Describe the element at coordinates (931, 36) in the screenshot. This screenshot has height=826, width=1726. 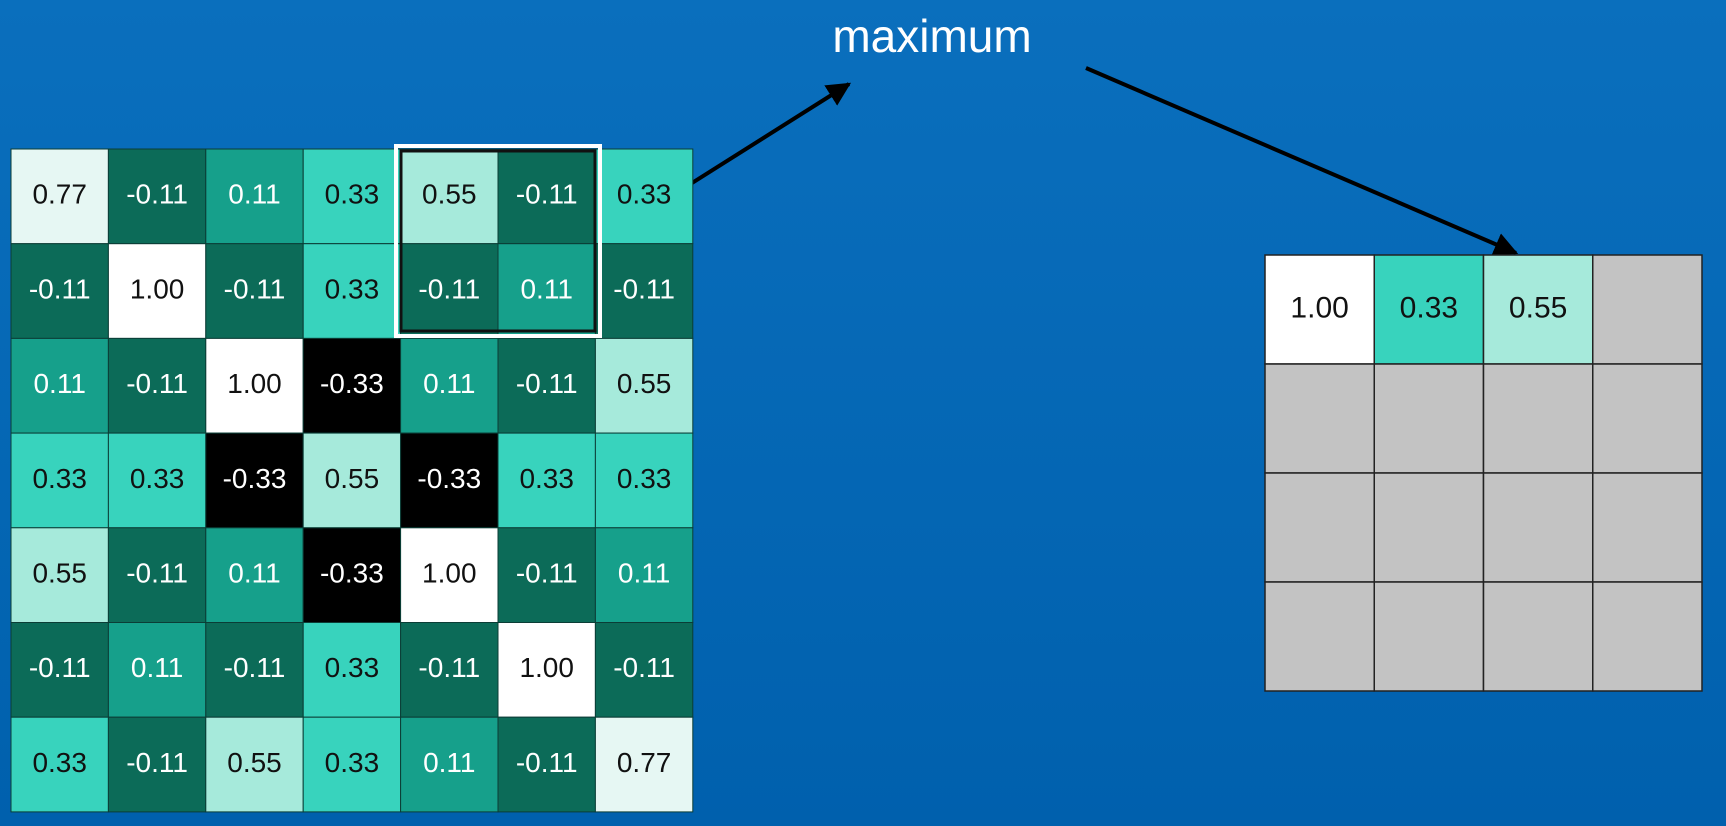
I see `operation-label: maximum` at that location.